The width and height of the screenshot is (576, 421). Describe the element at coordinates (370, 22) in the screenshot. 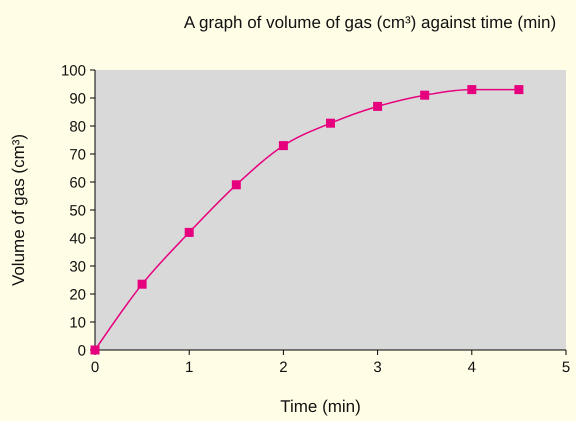

I see `chart-title: A graph of volume of gas (cm³) against time (min)` at that location.